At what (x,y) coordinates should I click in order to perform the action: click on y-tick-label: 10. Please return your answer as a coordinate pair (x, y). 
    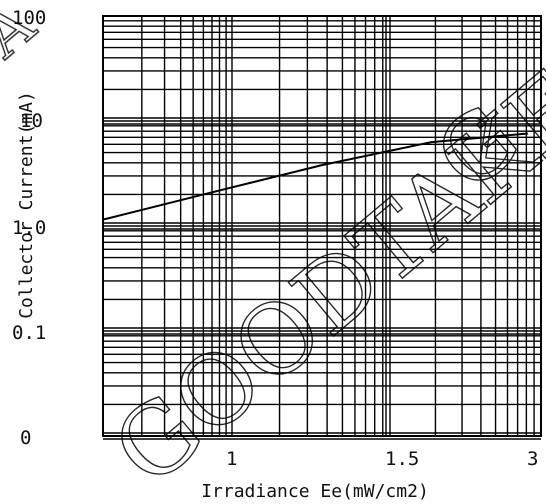
    Looking at the image, I should click on (31, 121).